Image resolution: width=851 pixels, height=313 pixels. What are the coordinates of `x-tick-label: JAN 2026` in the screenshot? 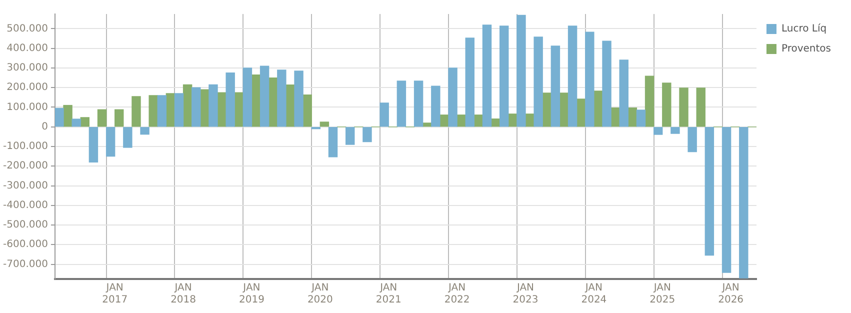 It's located at (731, 294).